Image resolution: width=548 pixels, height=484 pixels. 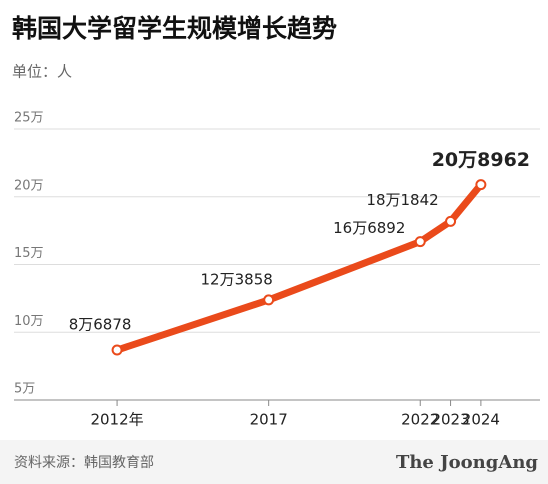 I want to click on x-tick-label: 2017, so click(x=269, y=420).